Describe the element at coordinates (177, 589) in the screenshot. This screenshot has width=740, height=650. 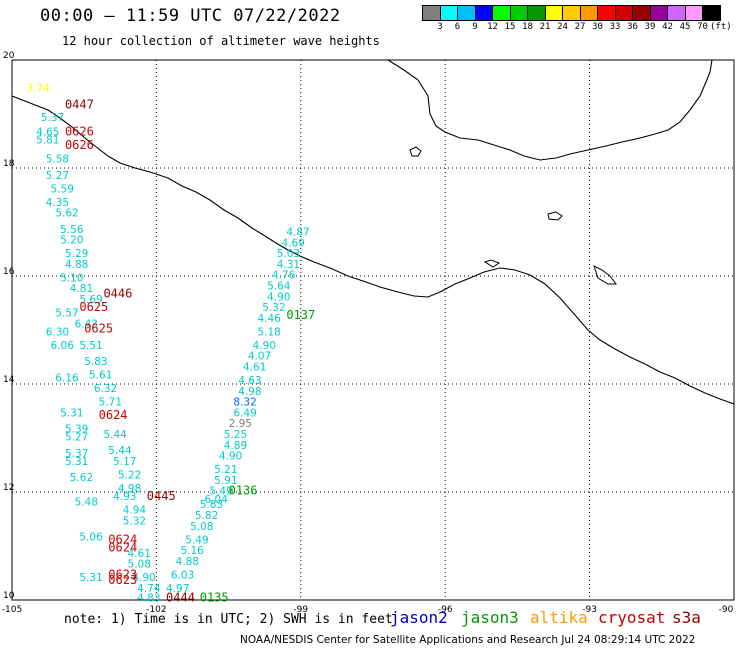
I see `swh-value: 4.97` at that location.